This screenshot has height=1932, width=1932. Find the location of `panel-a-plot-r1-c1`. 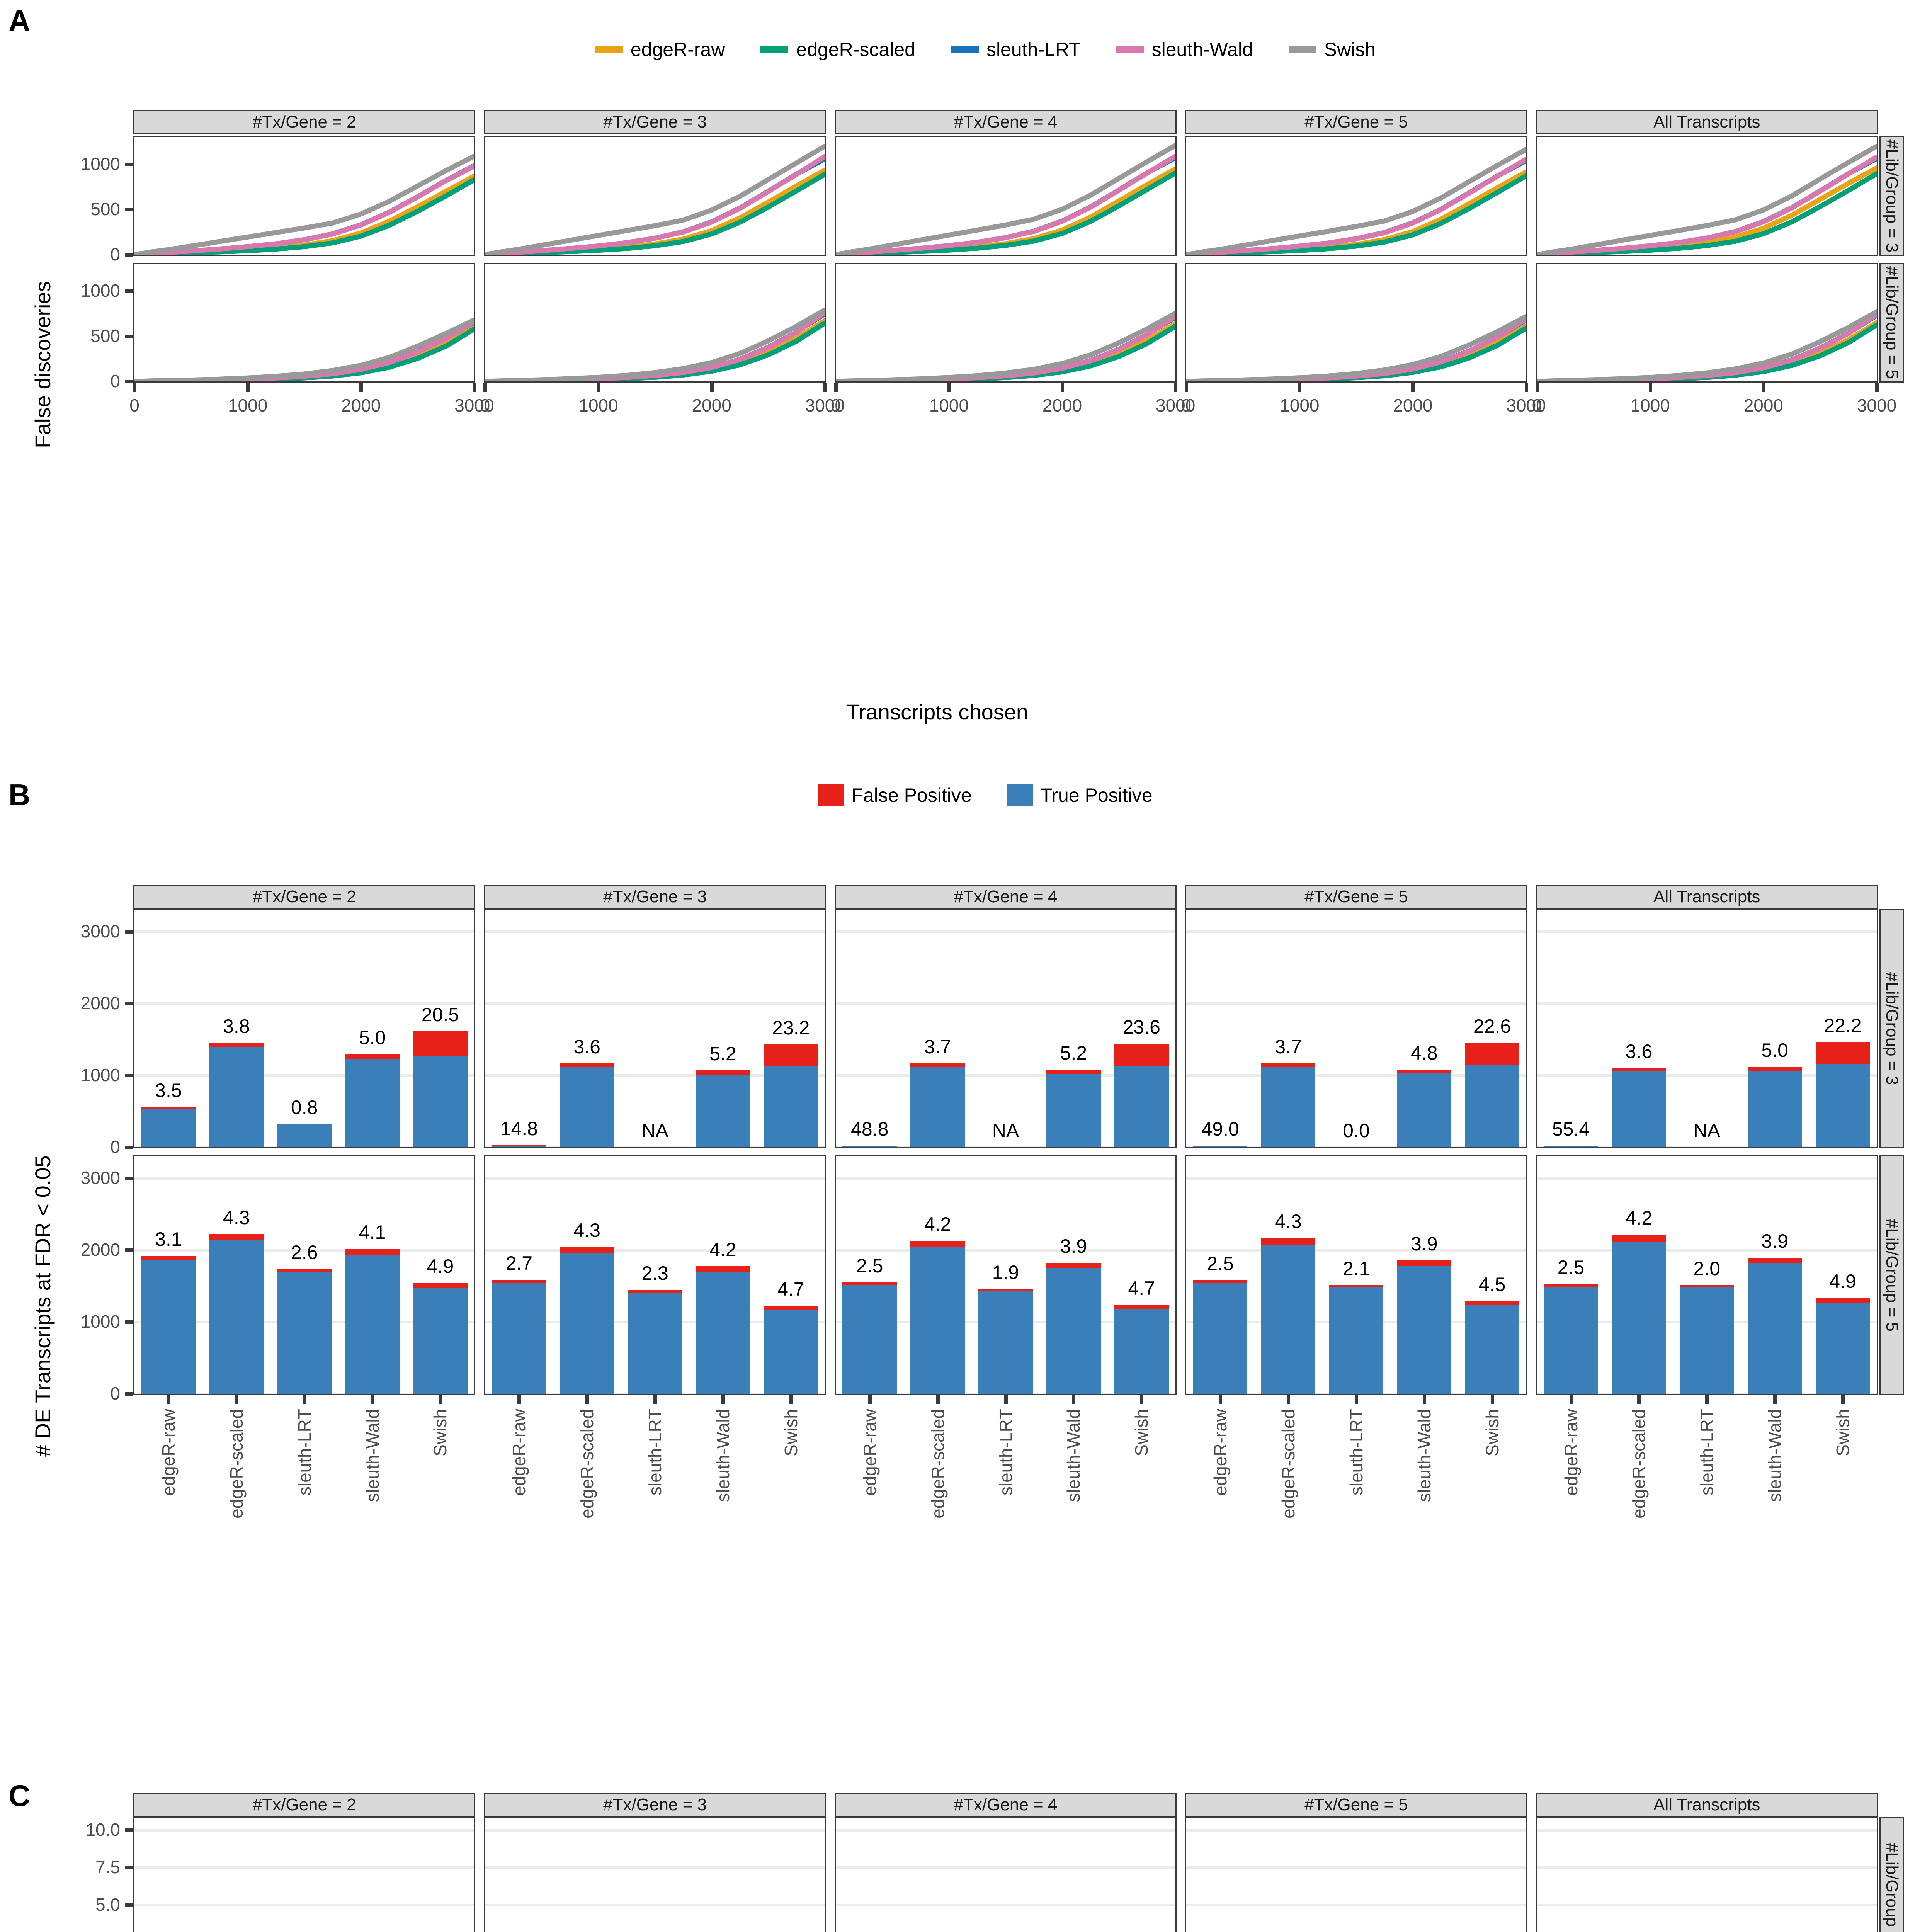

panel-a-plot-r1-c1 is located at coordinates (305, 196).